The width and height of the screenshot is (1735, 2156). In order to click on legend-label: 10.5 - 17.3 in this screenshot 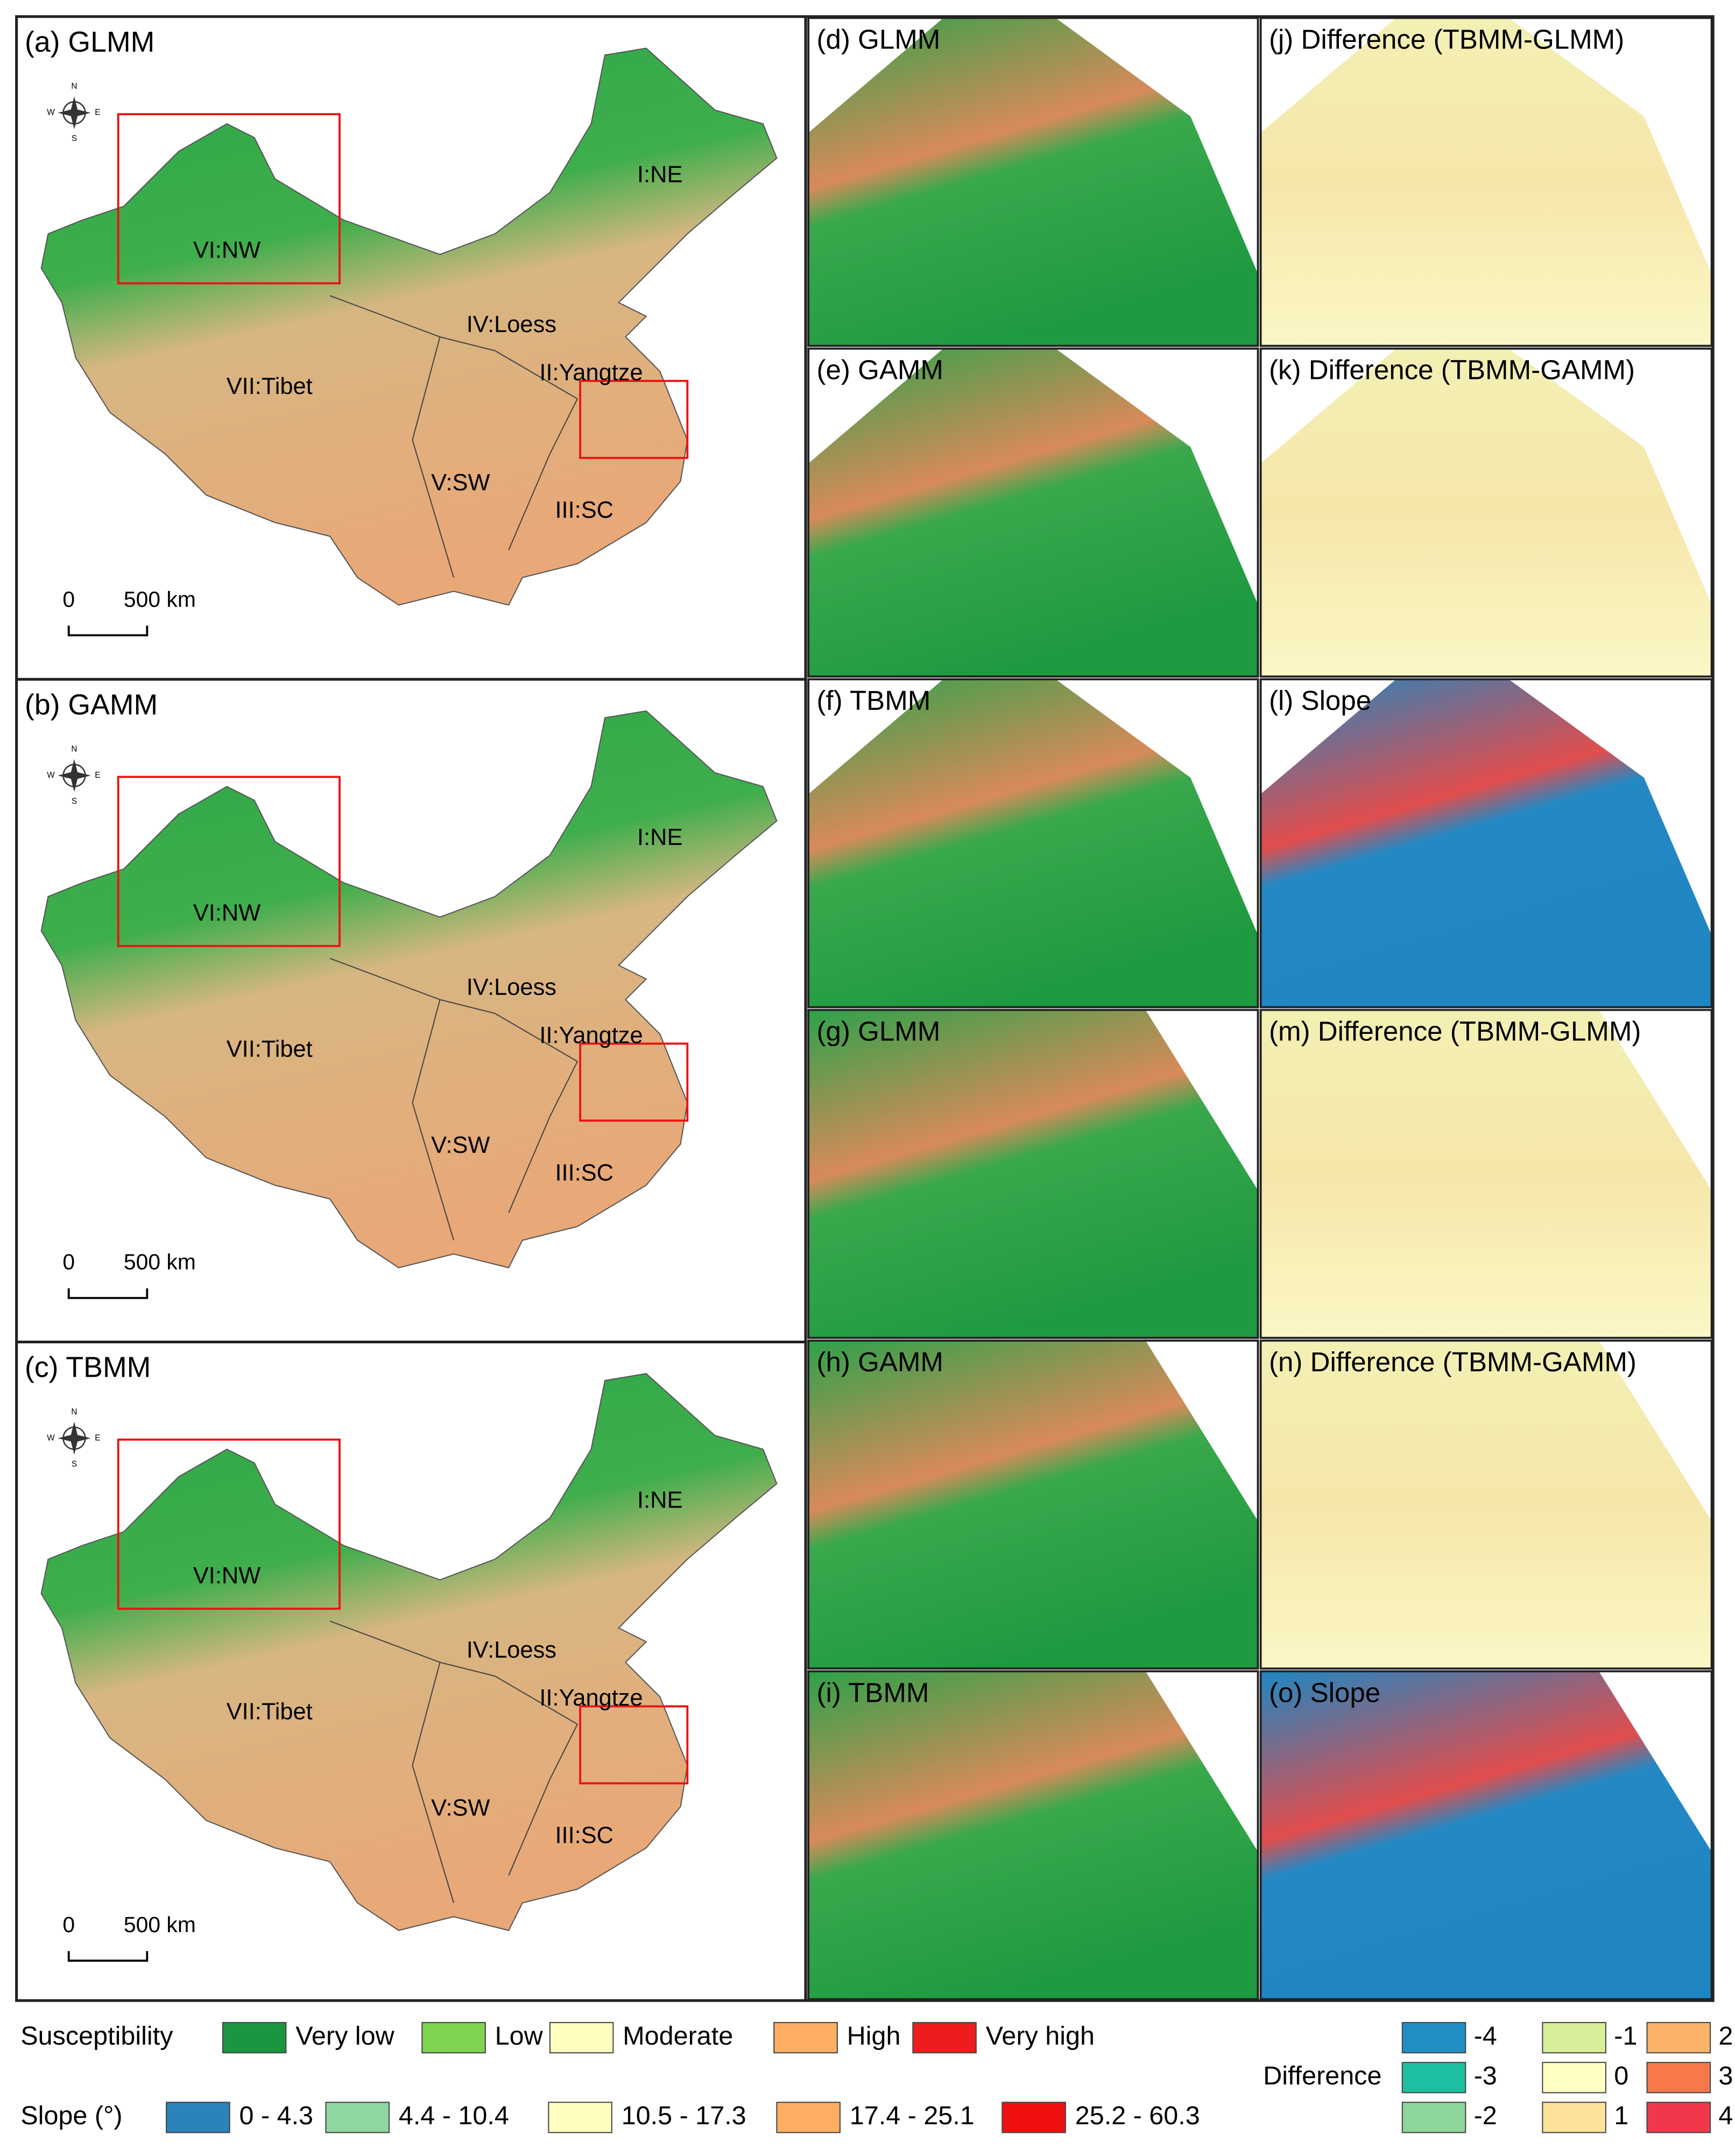, I will do `click(684, 2115)`.